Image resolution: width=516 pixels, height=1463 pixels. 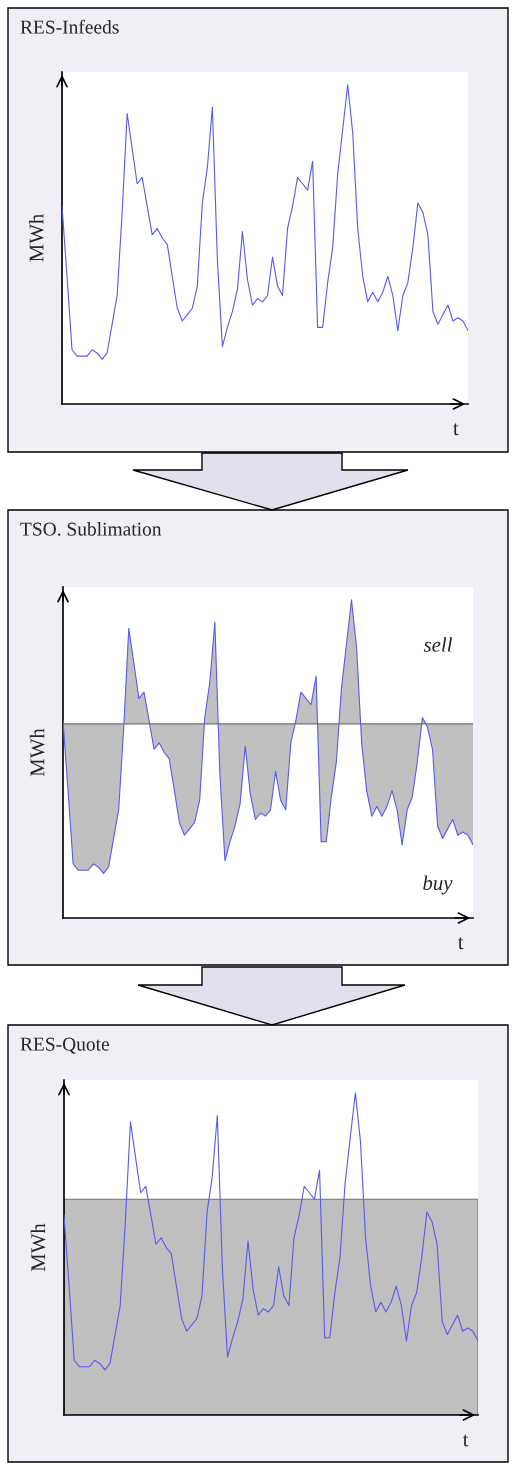 I want to click on chart-title: TSO. Sublimation, so click(x=91, y=529).